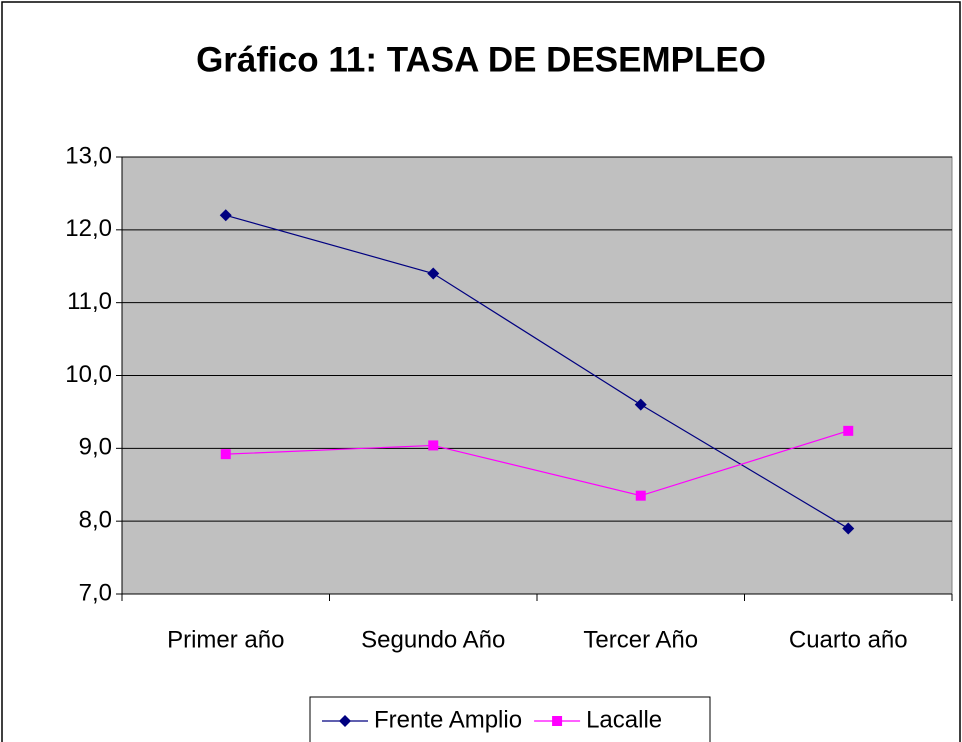 The height and width of the screenshot is (742, 962). What do you see at coordinates (640, 639) in the screenshot?
I see `x-tick-label: Tercer Año` at bounding box center [640, 639].